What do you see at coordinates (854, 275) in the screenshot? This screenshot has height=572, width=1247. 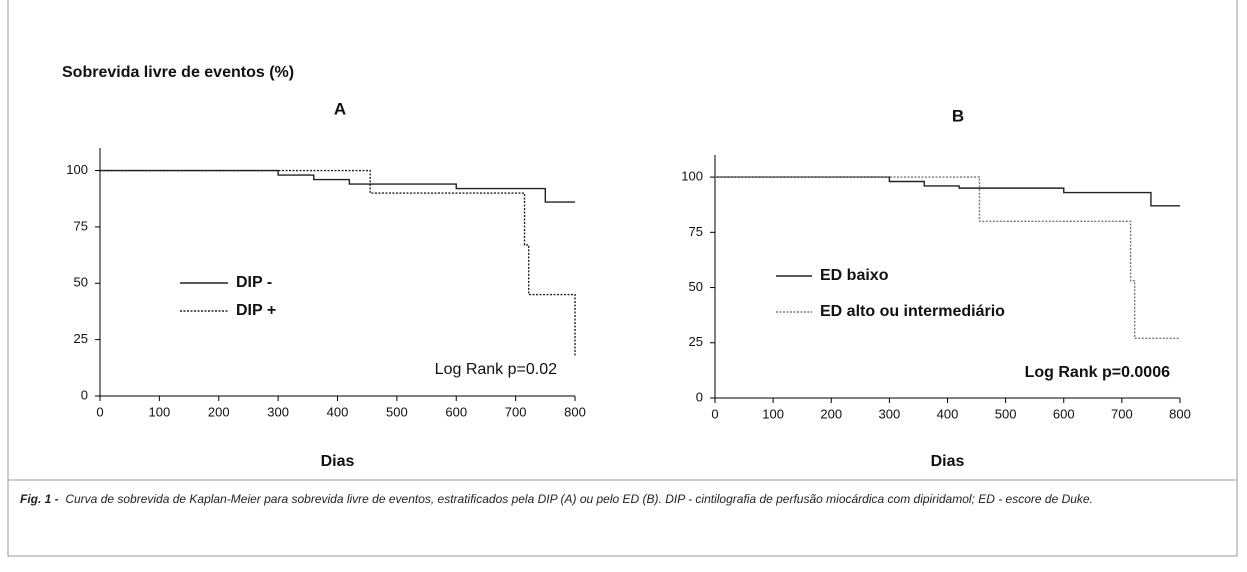 I see `legend-label: ED baixo` at bounding box center [854, 275].